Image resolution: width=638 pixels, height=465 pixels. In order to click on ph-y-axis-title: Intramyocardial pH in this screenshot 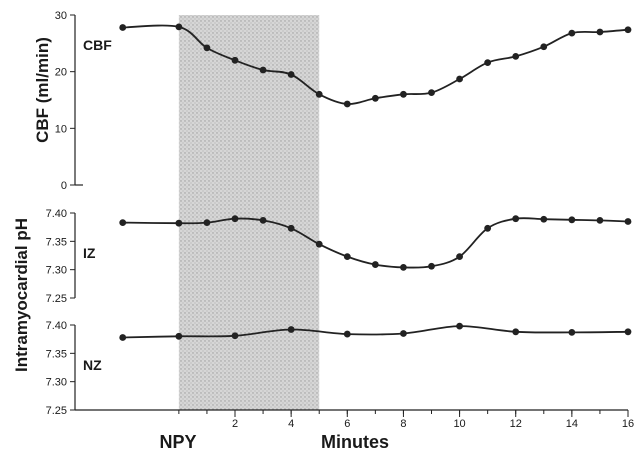, I will do `click(21, 295)`.